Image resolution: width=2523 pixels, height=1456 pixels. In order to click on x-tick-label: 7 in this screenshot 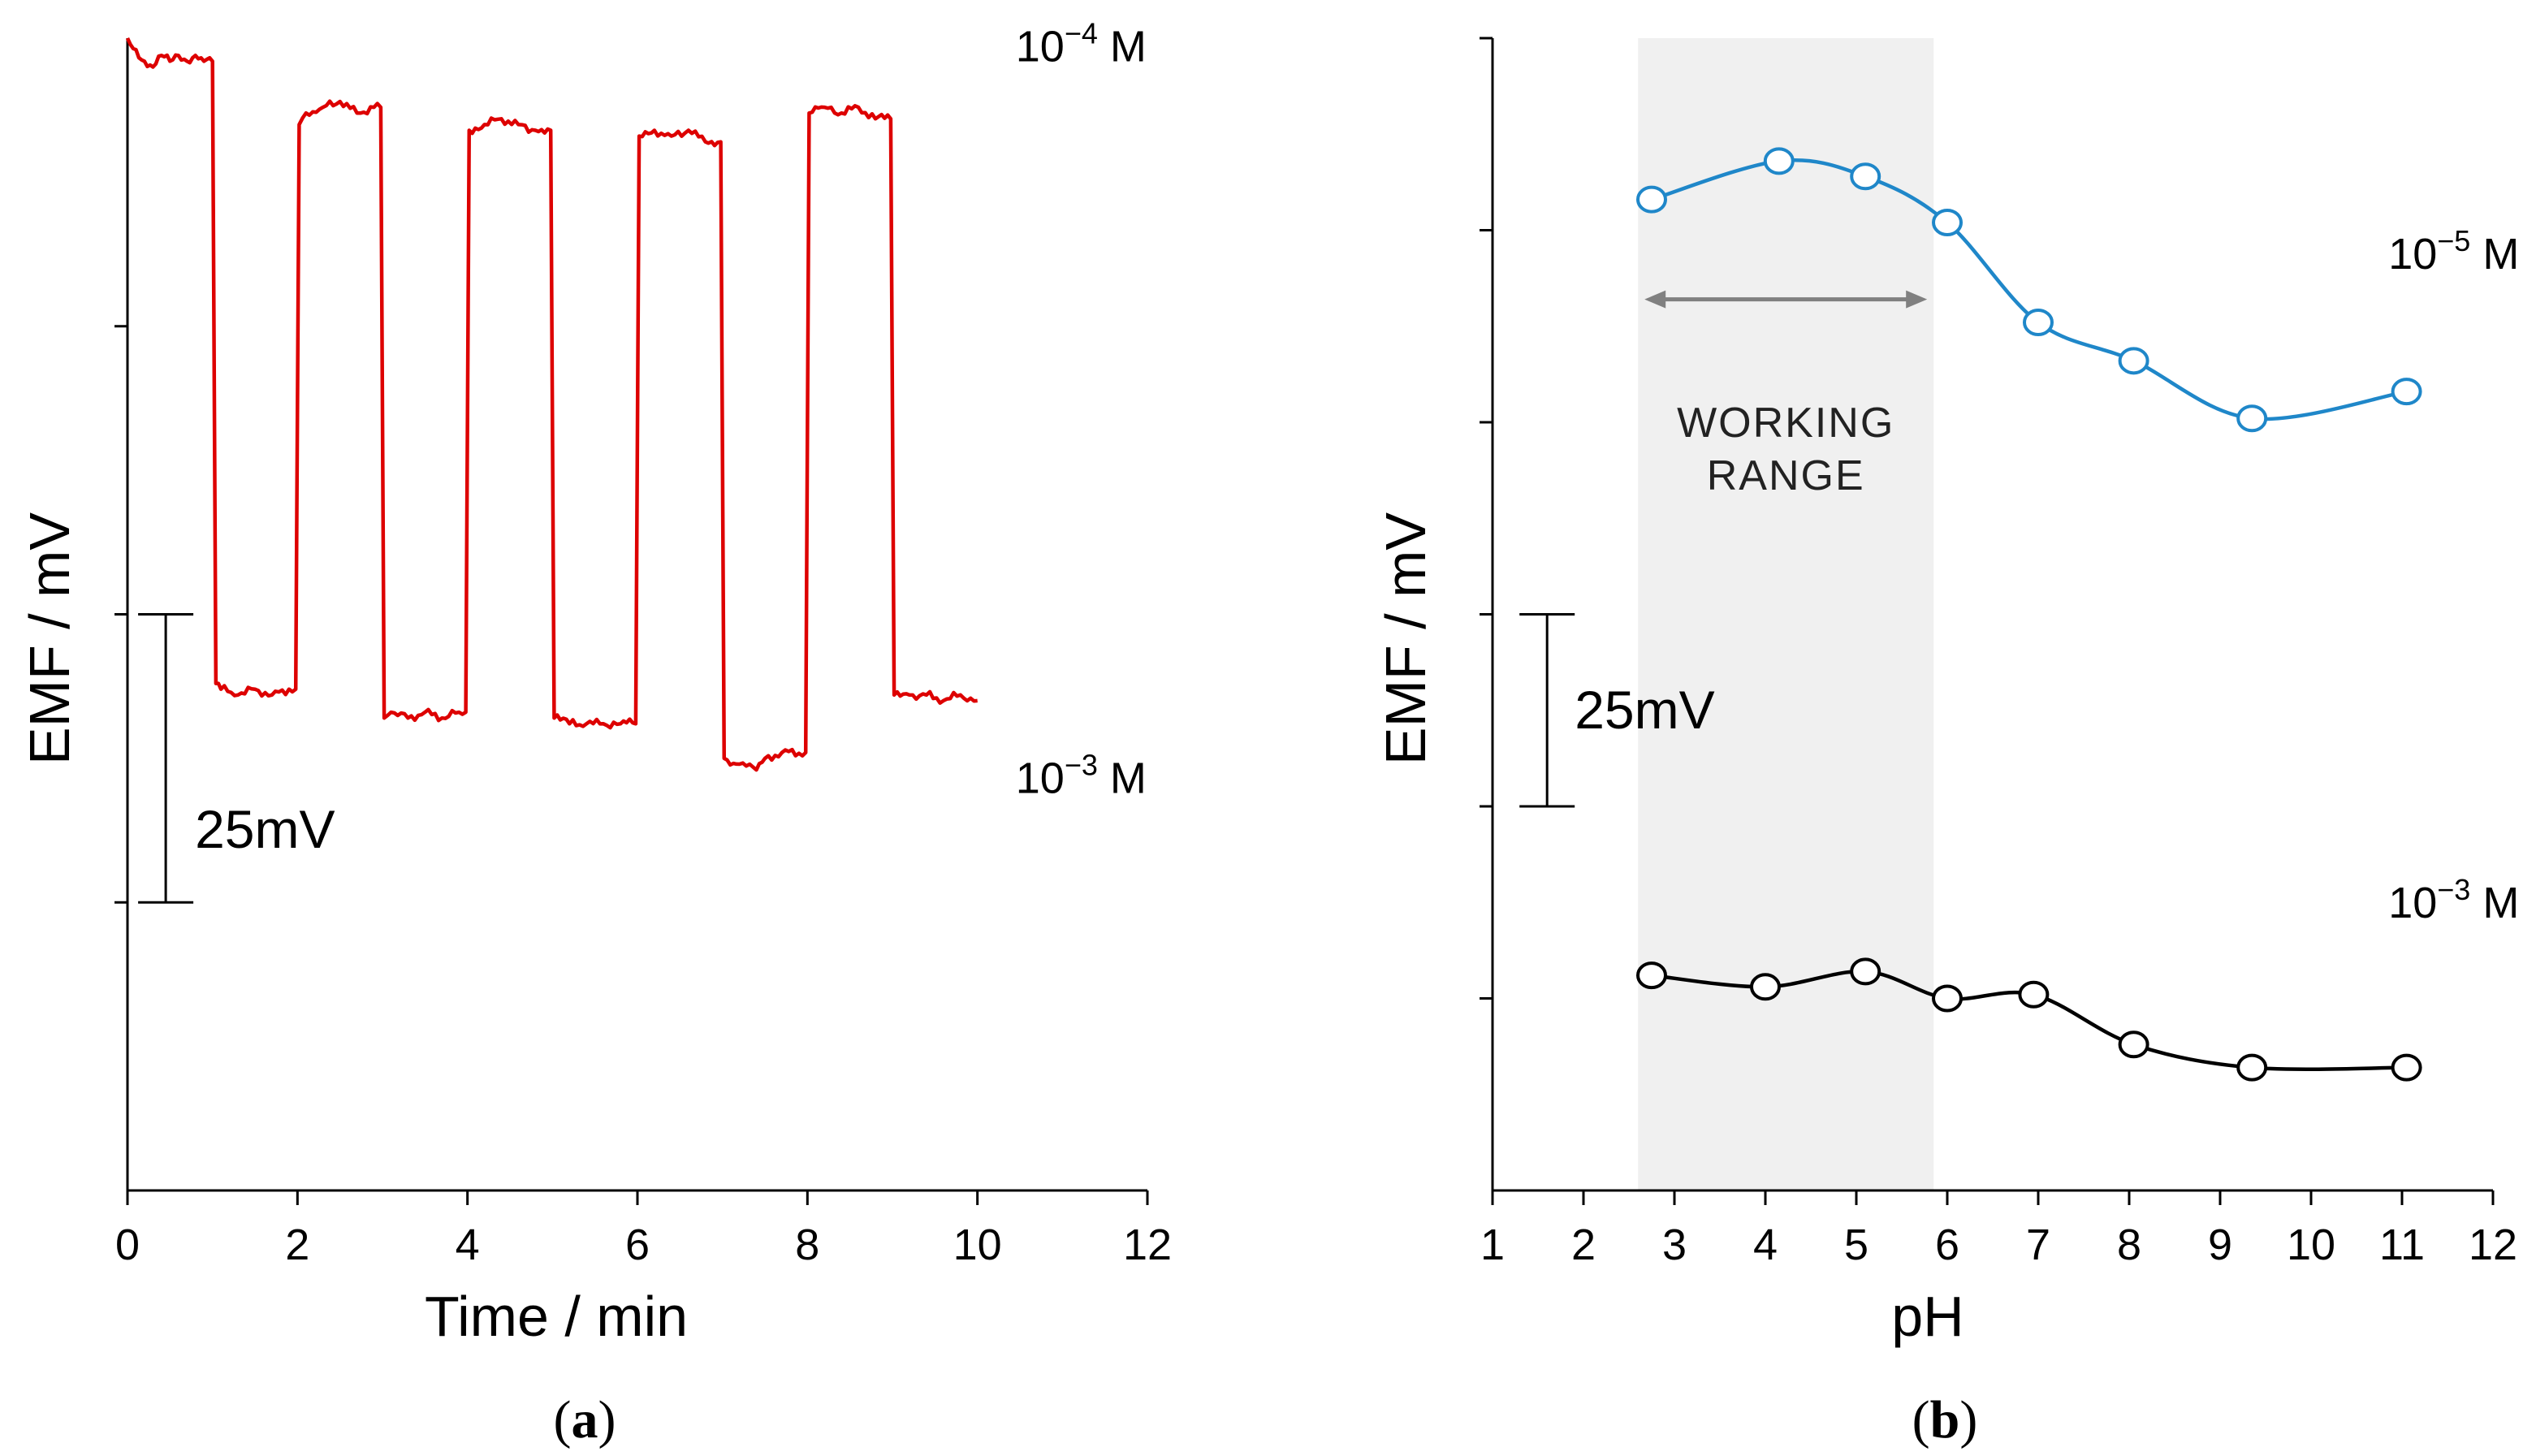, I will do `click(2038, 1245)`.